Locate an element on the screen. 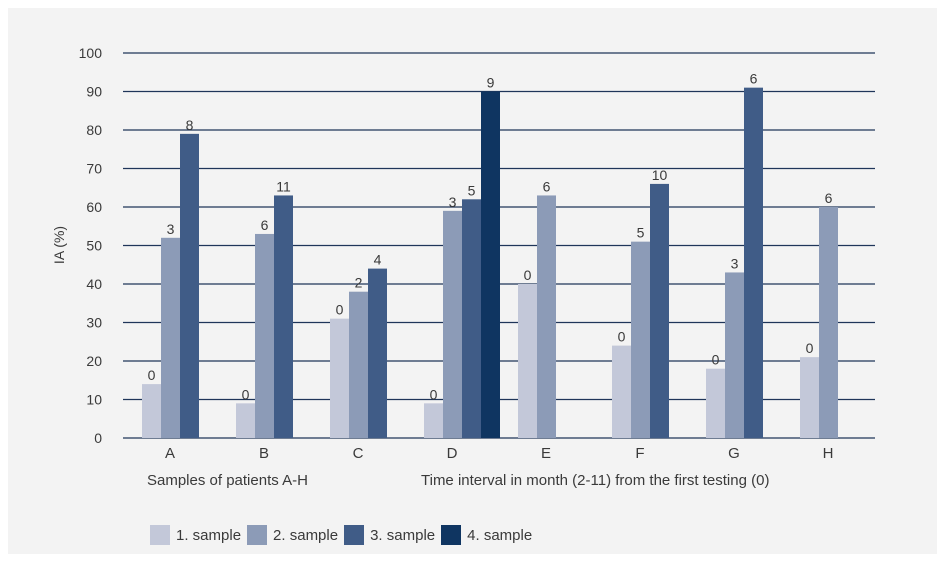 The image size is (945, 562). bar-A-s3 is located at coordinates (189, 285).